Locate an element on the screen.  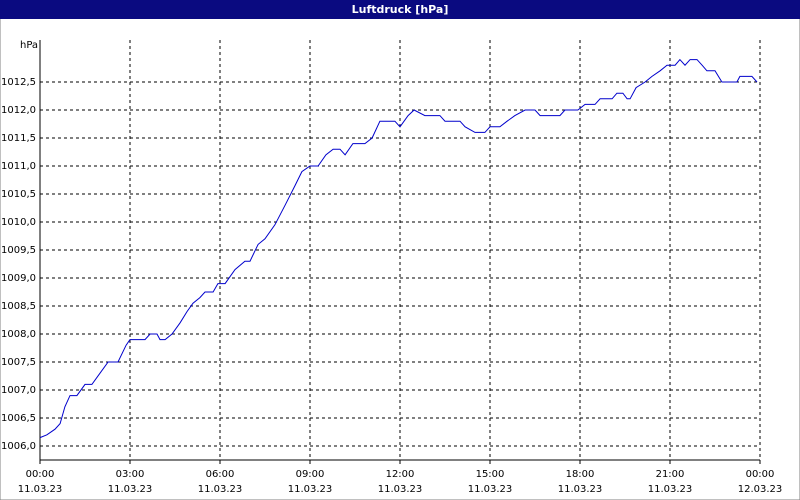
y-tick-label: 1010,0 is located at coordinates (18, 222).